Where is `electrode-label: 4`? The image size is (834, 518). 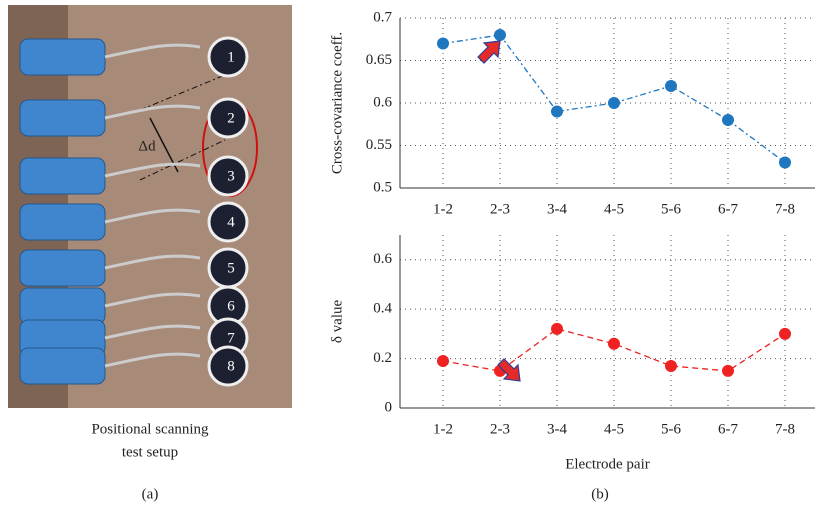
electrode-label: 4 is located at coordinates (231, 222).